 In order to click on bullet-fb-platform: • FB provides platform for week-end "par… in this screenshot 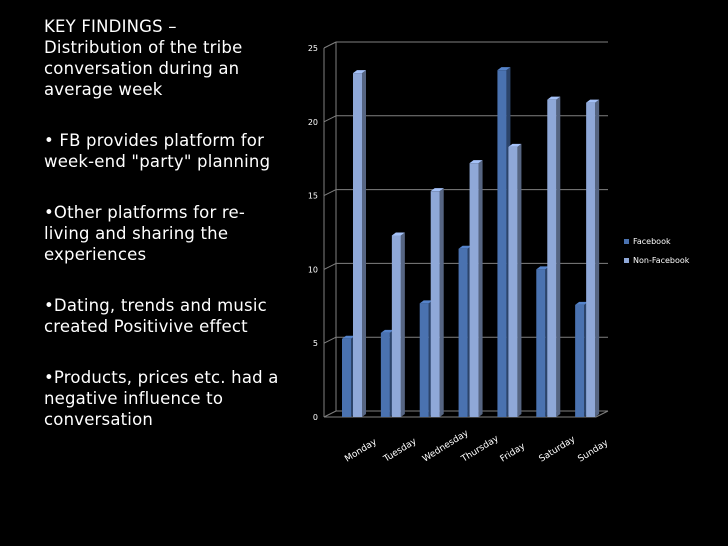, I will do `click(157, 151)`.